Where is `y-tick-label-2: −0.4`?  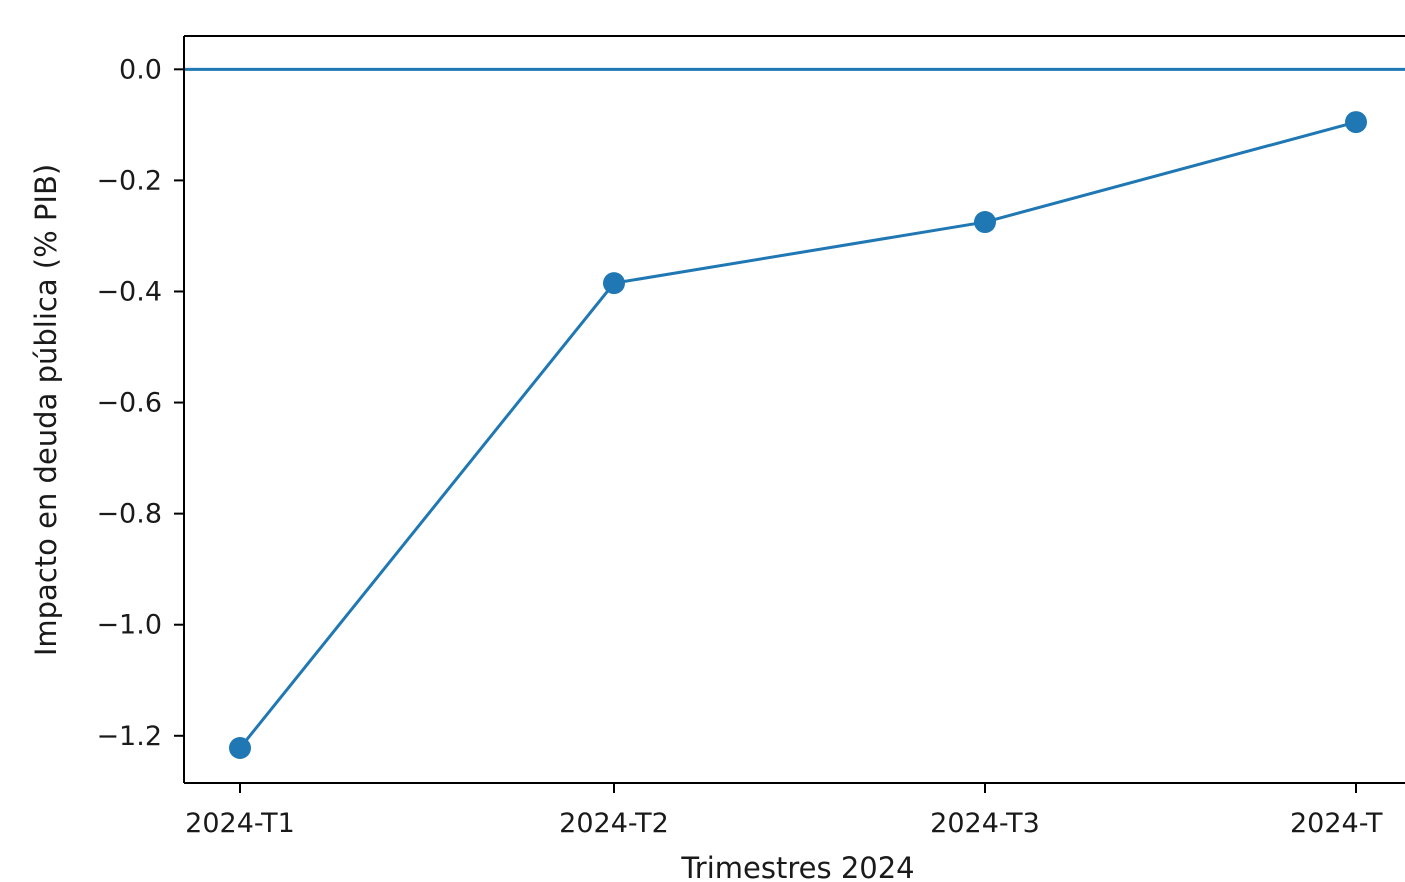
y-tick-label-2: −0.4 is located at coordinates (129, 291).